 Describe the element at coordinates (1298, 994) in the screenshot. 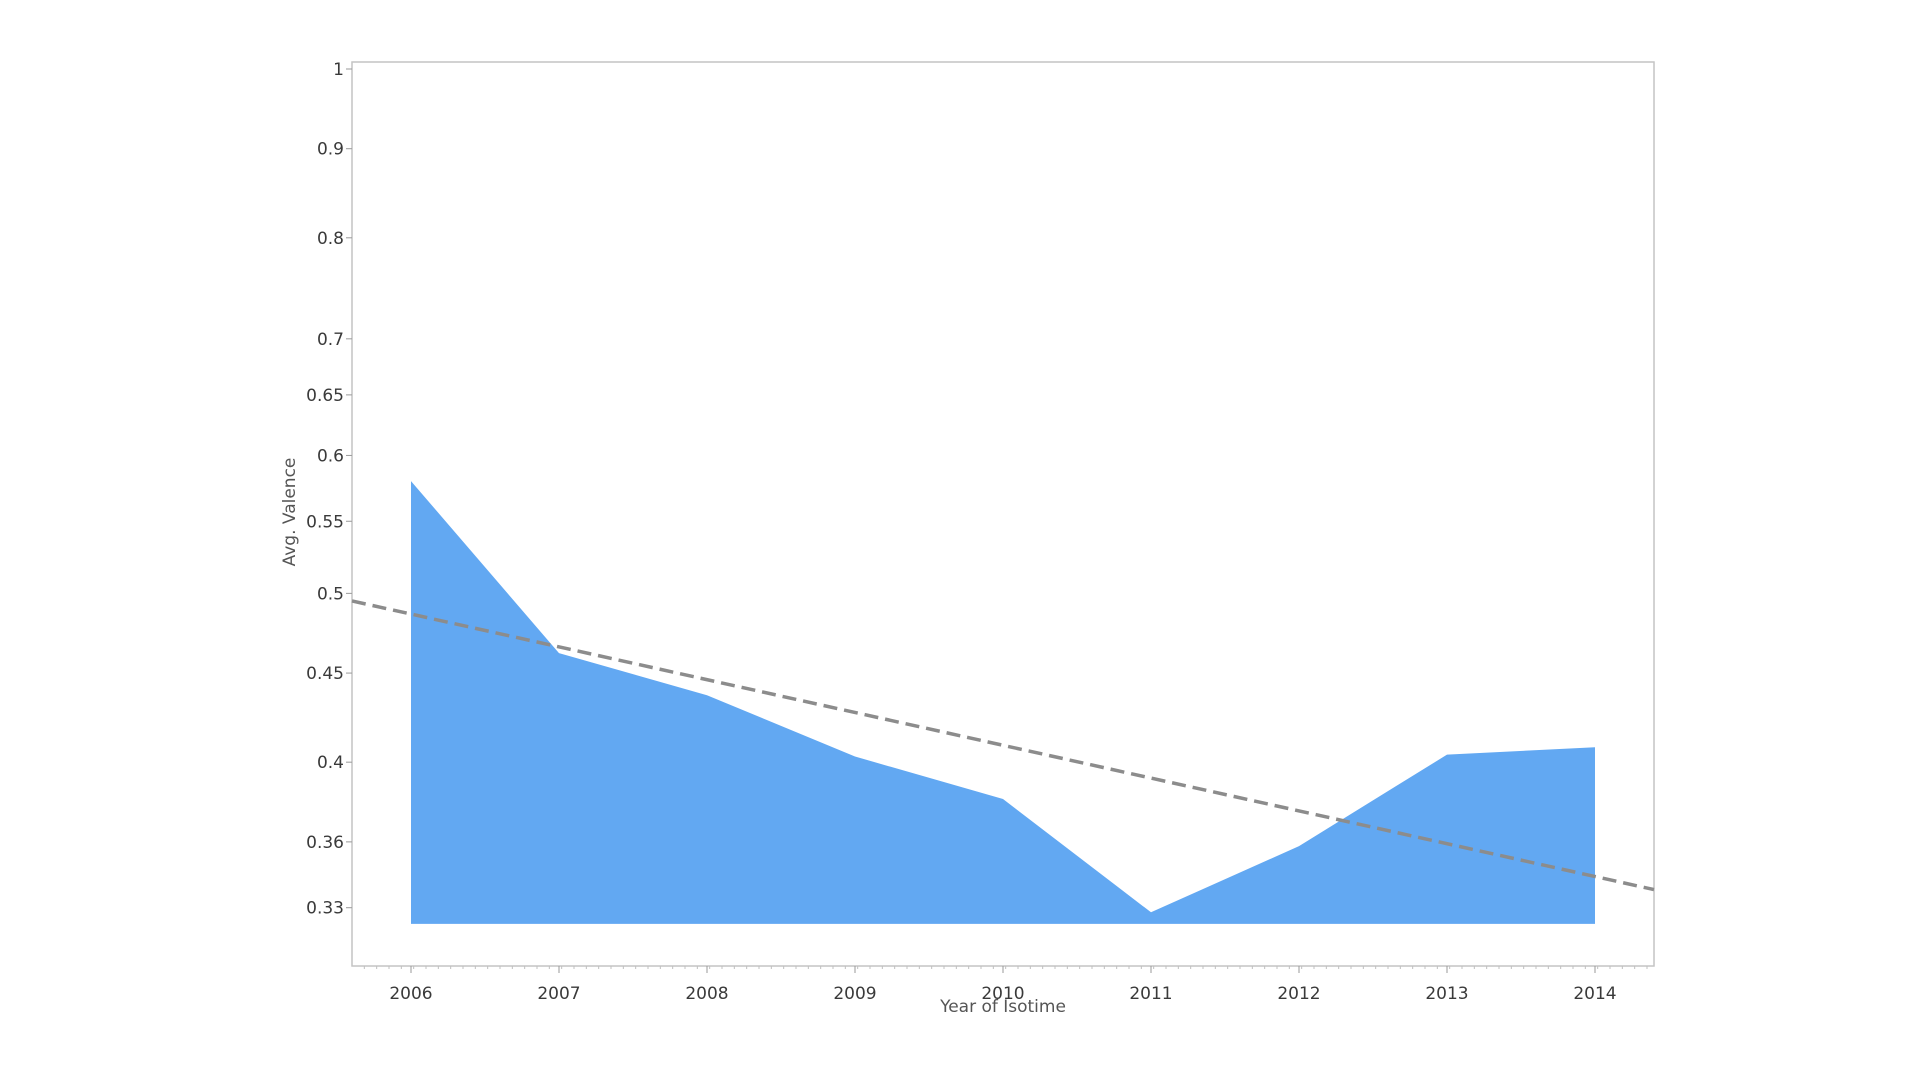

I see `x-tick-label: 2012` at that location.